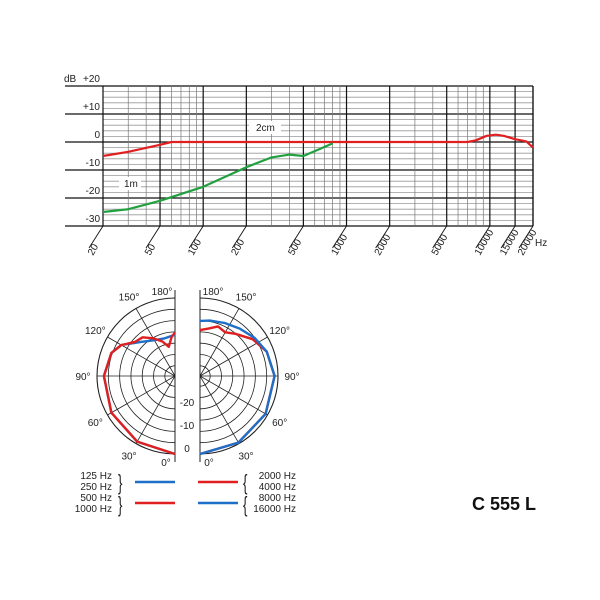 The width and height of the screenshot is (600, 600). What do you see at coordinates (70, 79) in the screenshot?
I see `y-axis-label: dB` at bounding box center [70, 79].